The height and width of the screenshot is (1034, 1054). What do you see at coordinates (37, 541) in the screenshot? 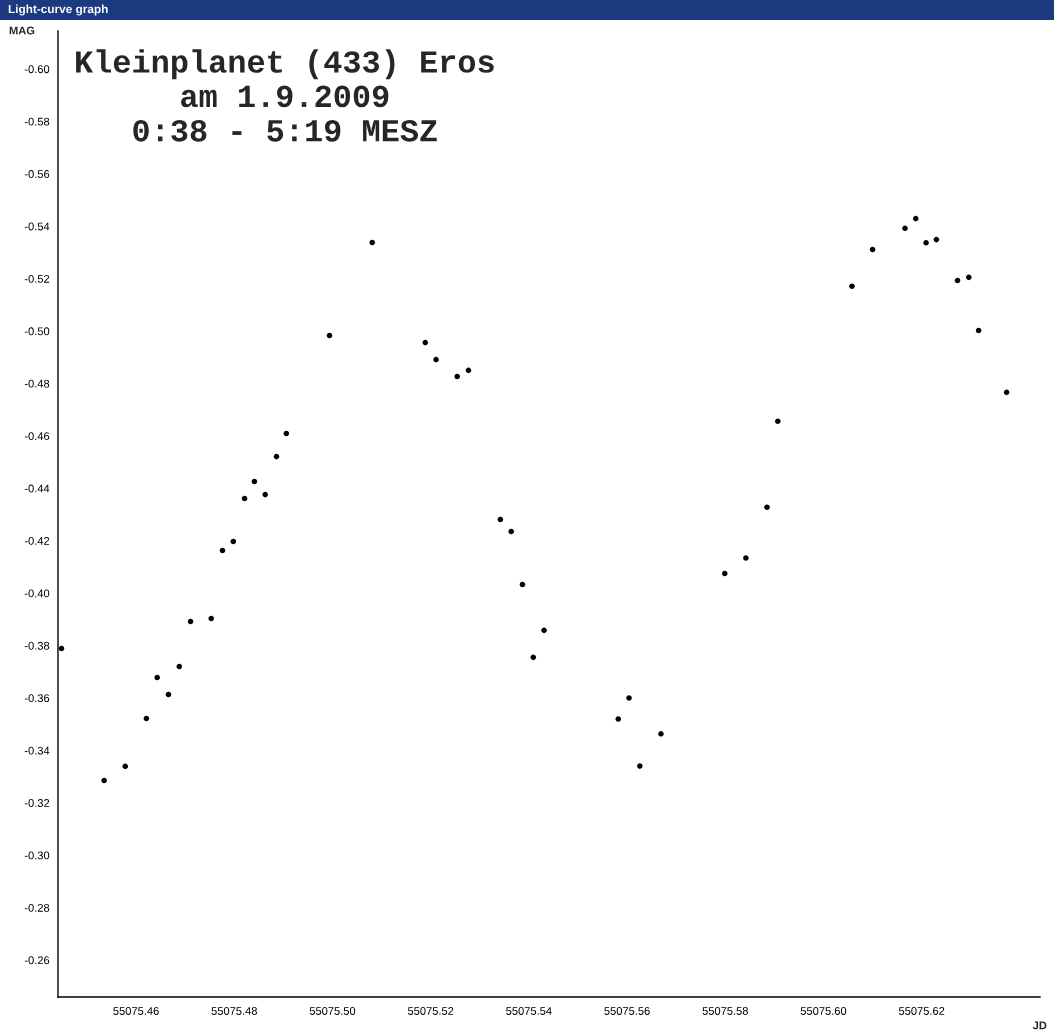
I see `y-tick-label: -0.42` at bounding box center [37, 541].